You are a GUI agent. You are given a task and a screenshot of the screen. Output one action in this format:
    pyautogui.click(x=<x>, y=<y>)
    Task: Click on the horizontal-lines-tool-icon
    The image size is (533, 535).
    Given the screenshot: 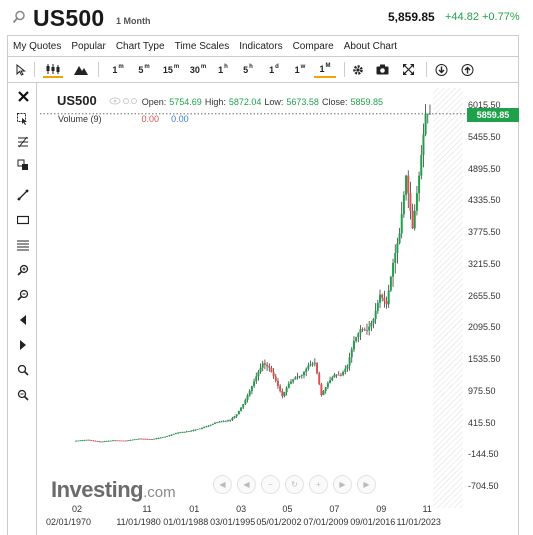 What is the action you would take?
    pyautogui.click(x=23, y=245)
    